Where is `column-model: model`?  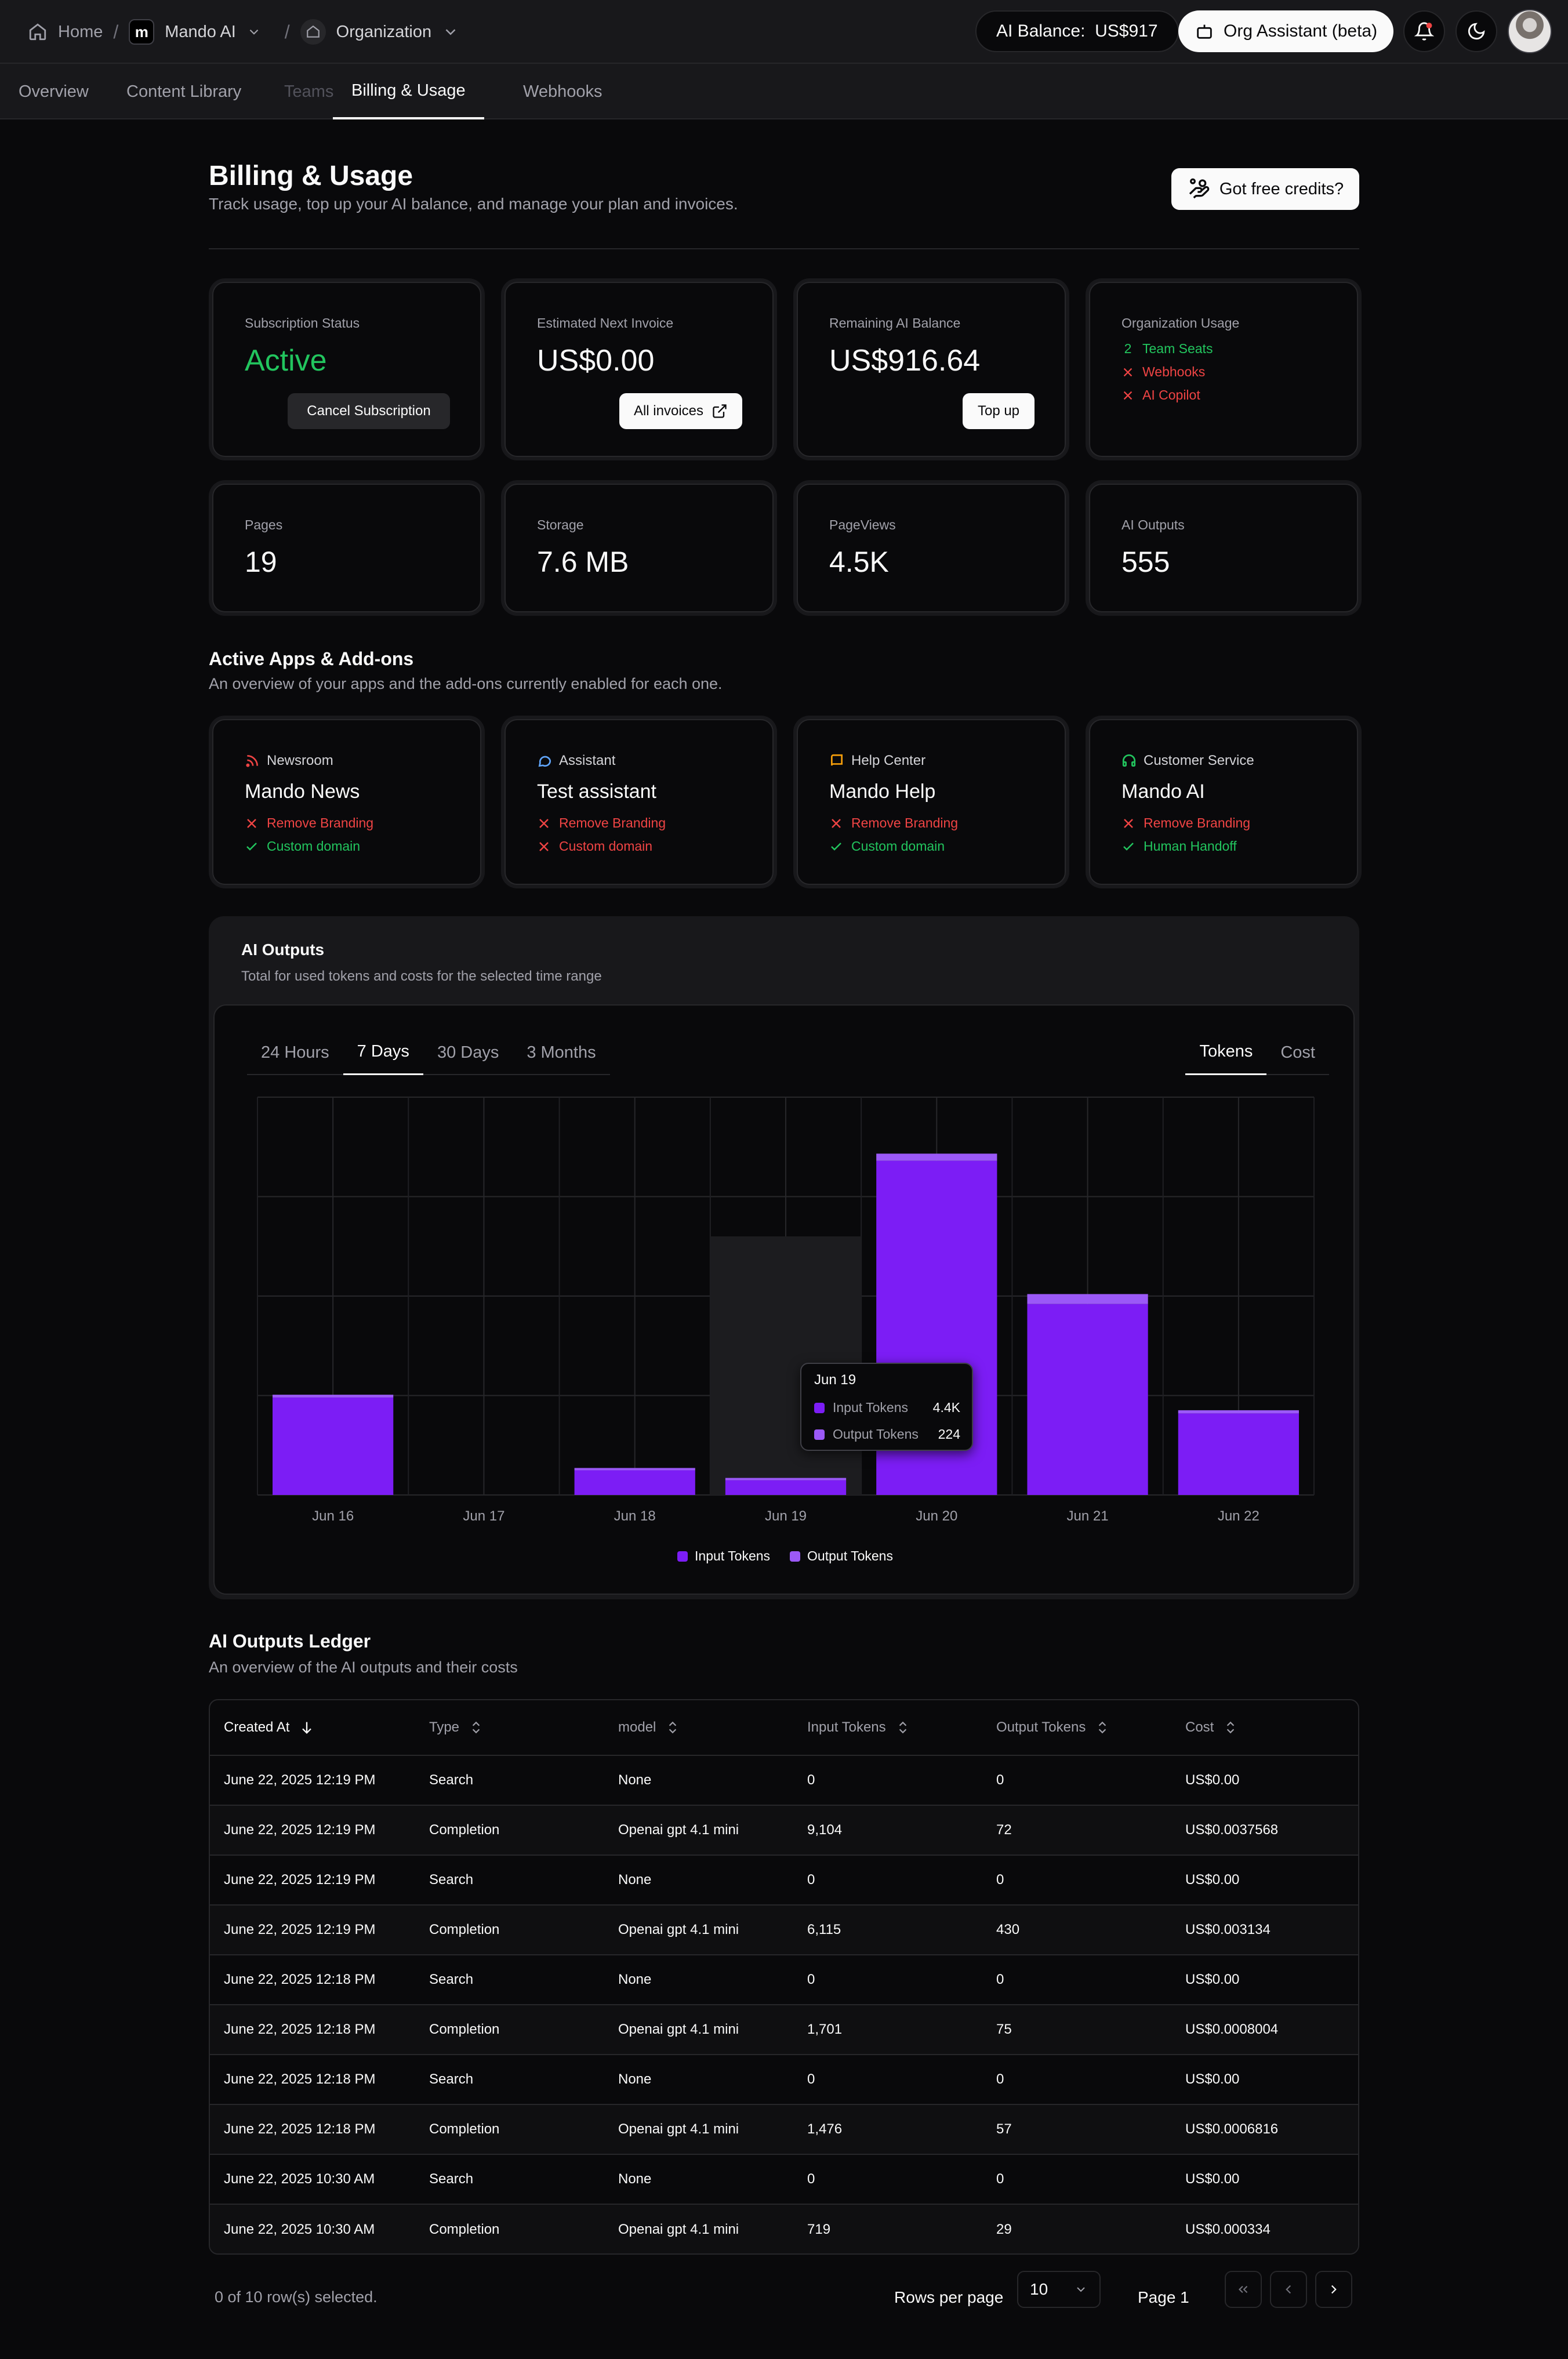
column-model: model is located at coordinates (649, 1728).